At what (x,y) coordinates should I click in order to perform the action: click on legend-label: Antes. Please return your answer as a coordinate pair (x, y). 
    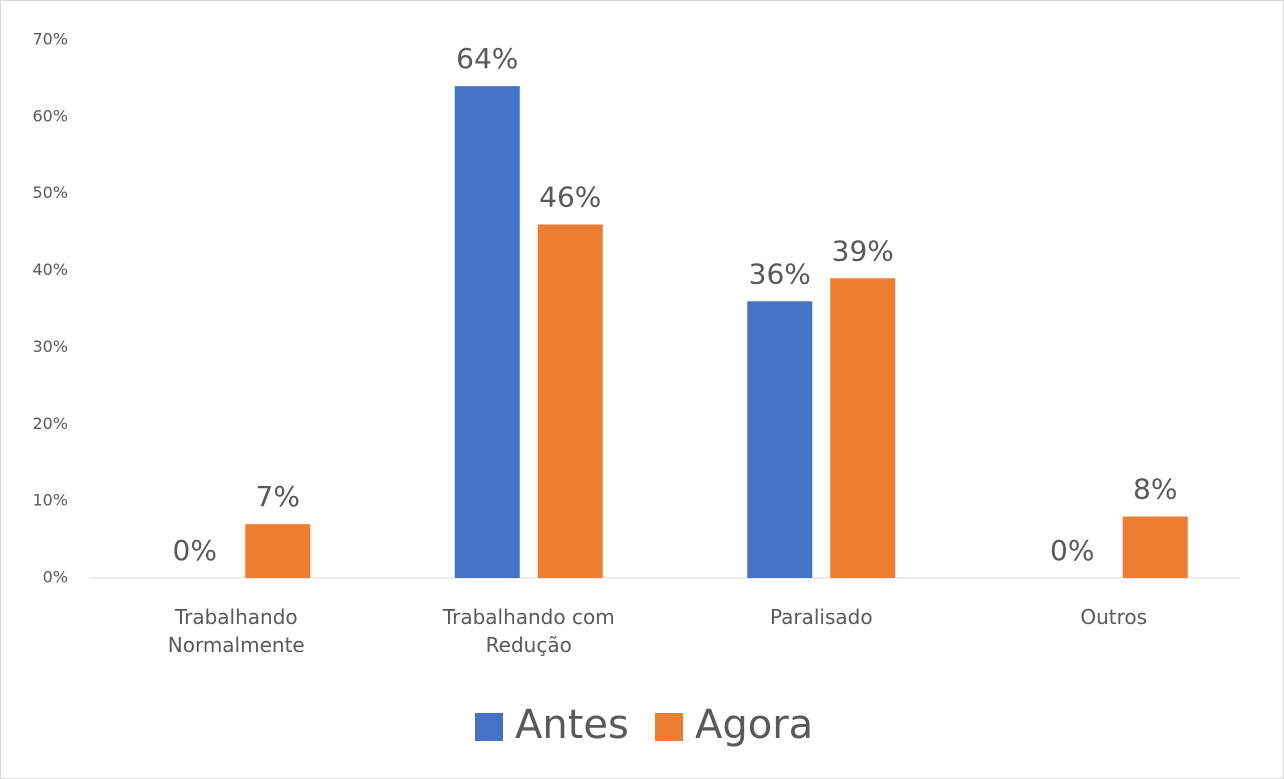
    Looking at the image, I should click on (572, 725).